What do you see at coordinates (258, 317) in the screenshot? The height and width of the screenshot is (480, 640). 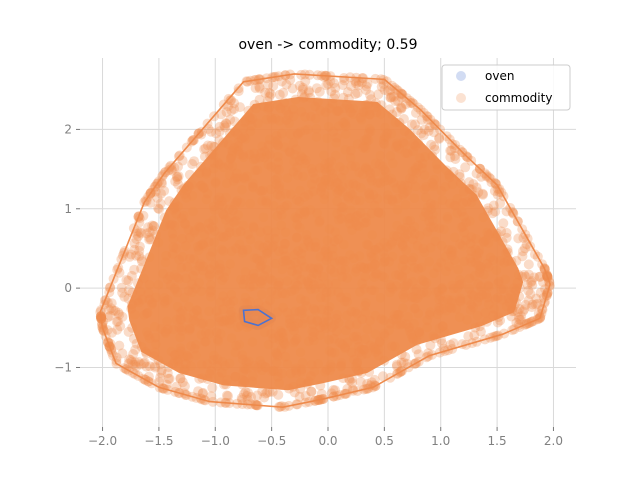 I see `hull-oven` at bounding box center [258, 317].